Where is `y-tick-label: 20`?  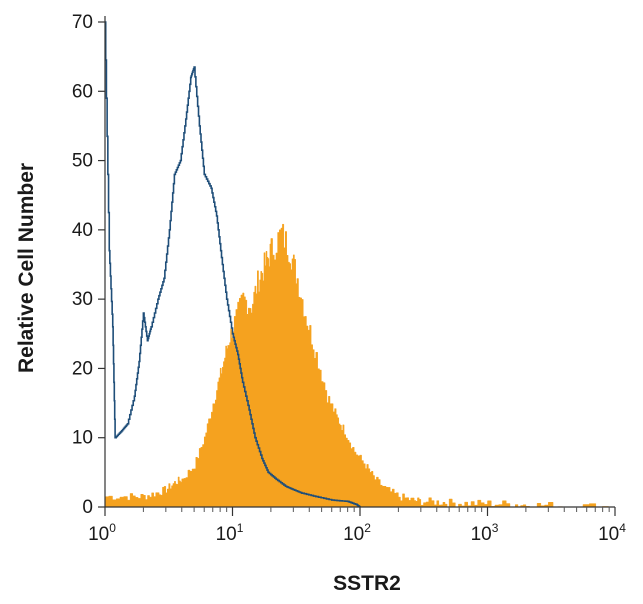
y-tick-label: 20 is located at coordinates (82, 368).